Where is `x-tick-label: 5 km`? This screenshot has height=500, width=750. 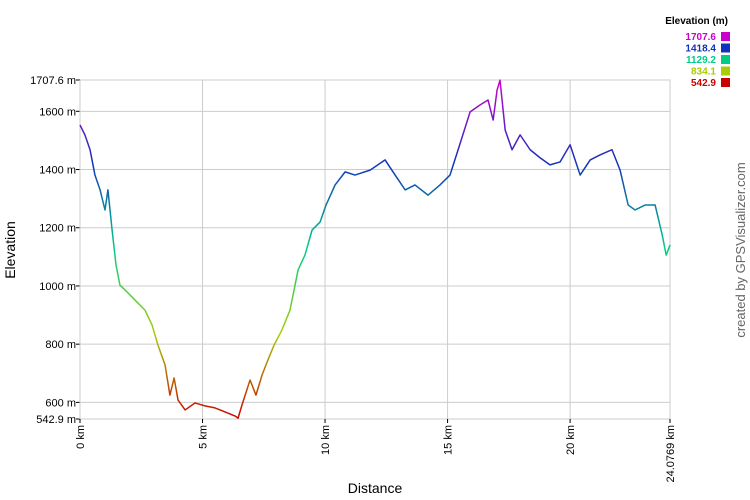 x-tick-label: 5 km is located at coordinates (204, 437).